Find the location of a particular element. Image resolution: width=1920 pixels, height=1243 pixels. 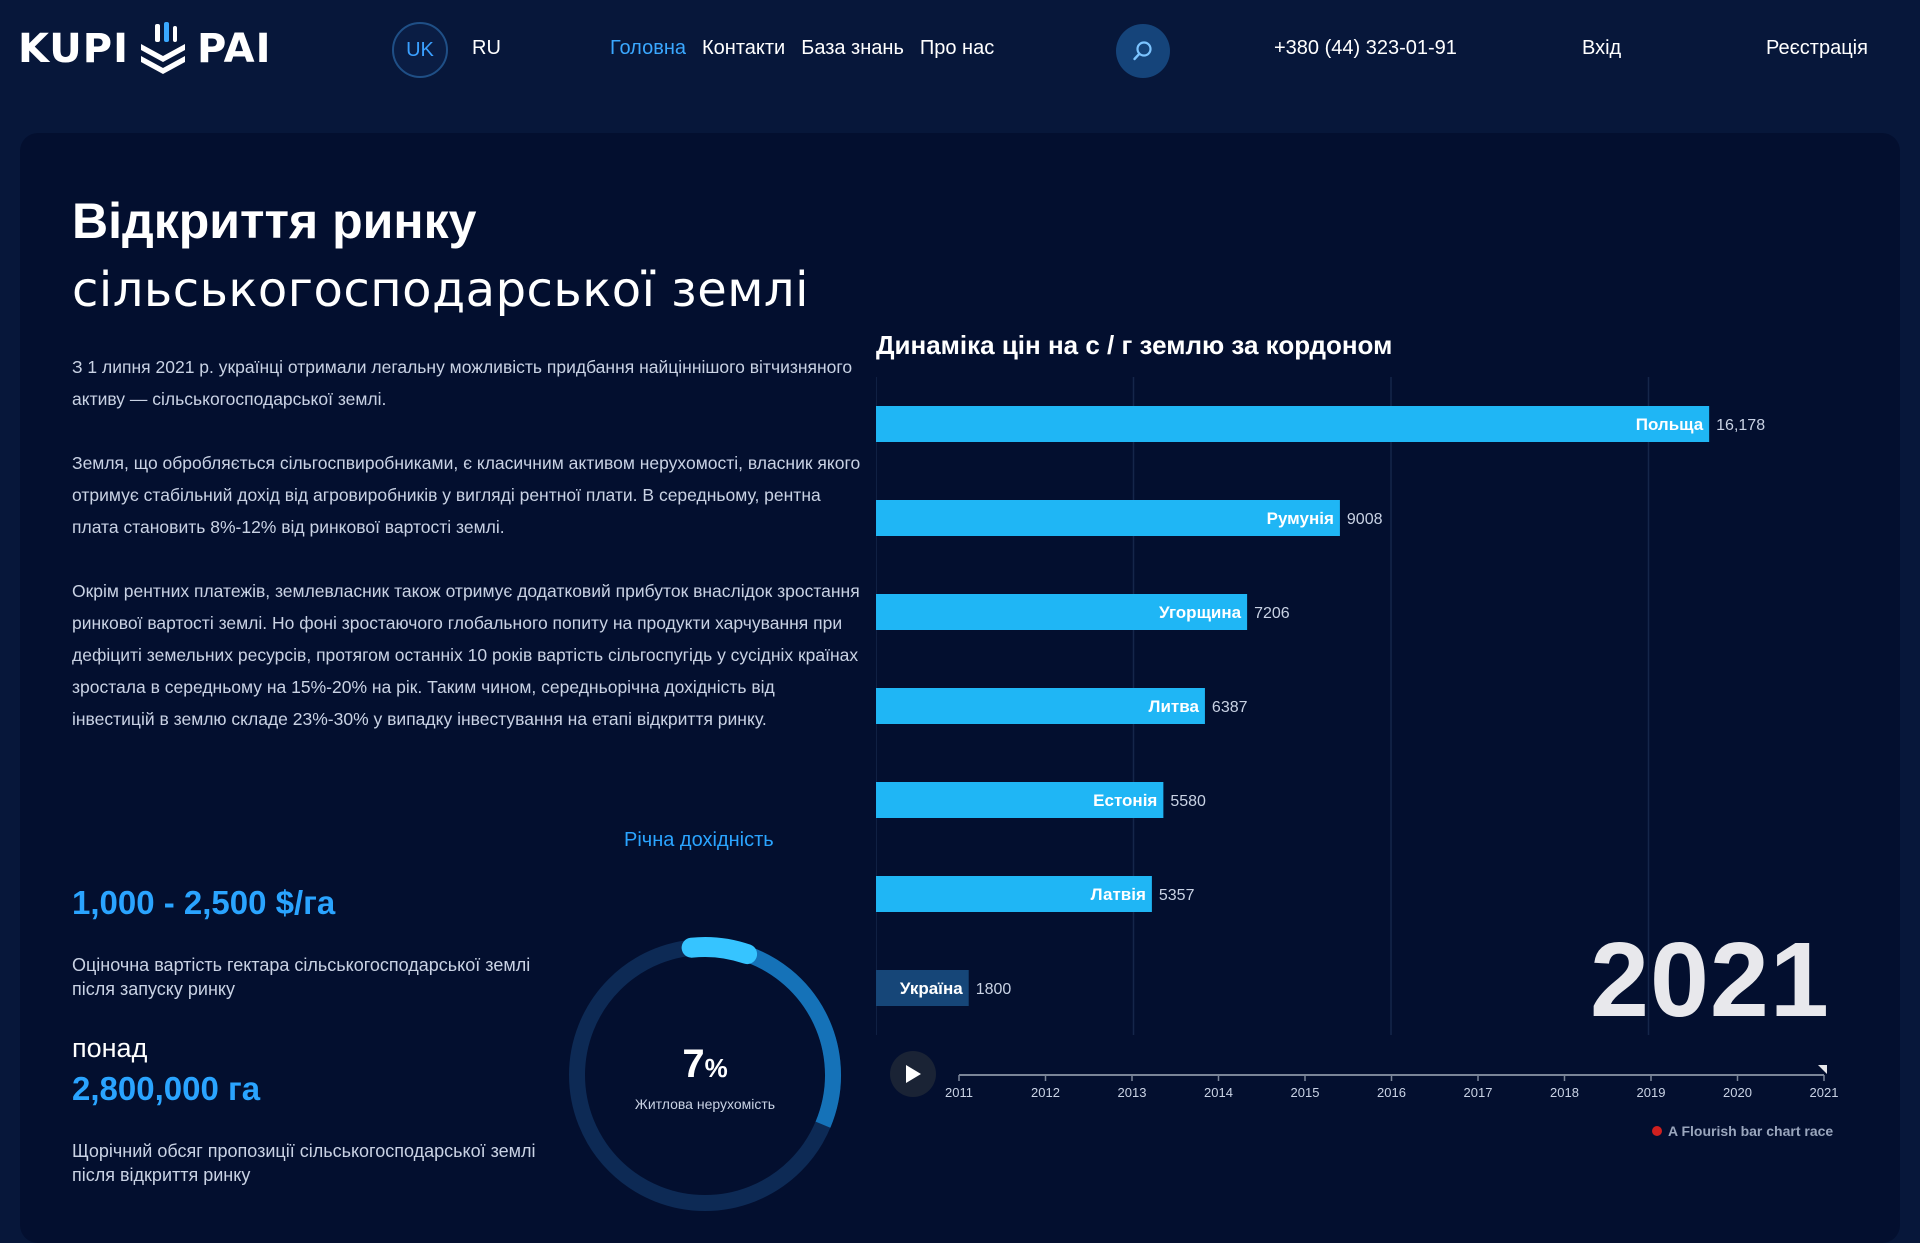

bar-value-label: 7206 is located at coordinates (1272, 613).